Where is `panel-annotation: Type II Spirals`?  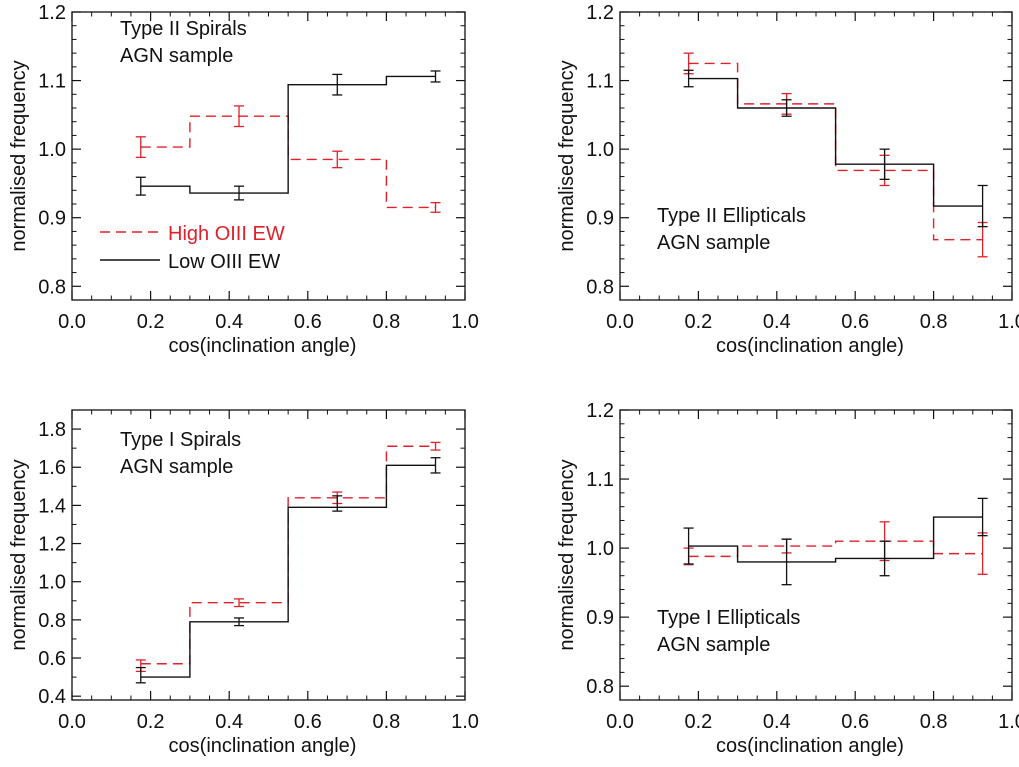 panel-annotation: Type II Spirals is located at coordinates (183, 29).